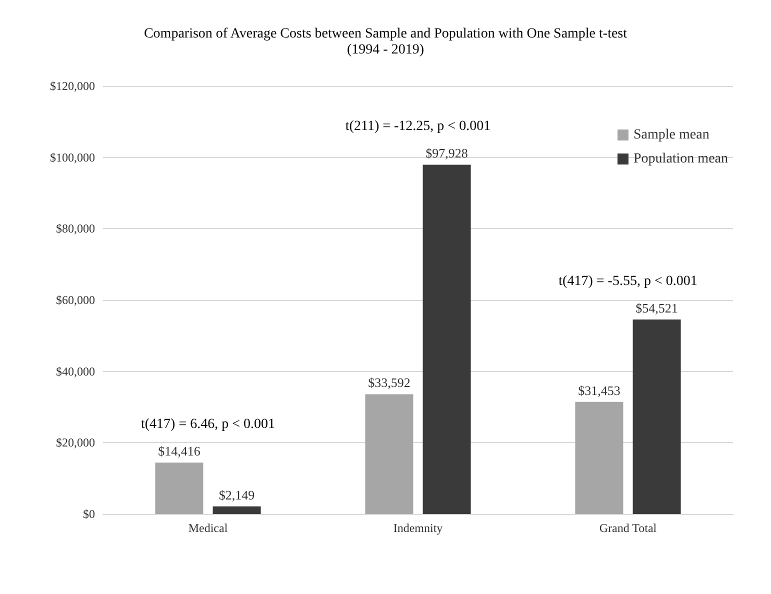  What do you see at coordinates (75, 371) in the screenshot?
I see `y-tick-label: $40,000` at bounding box center [75, 371].